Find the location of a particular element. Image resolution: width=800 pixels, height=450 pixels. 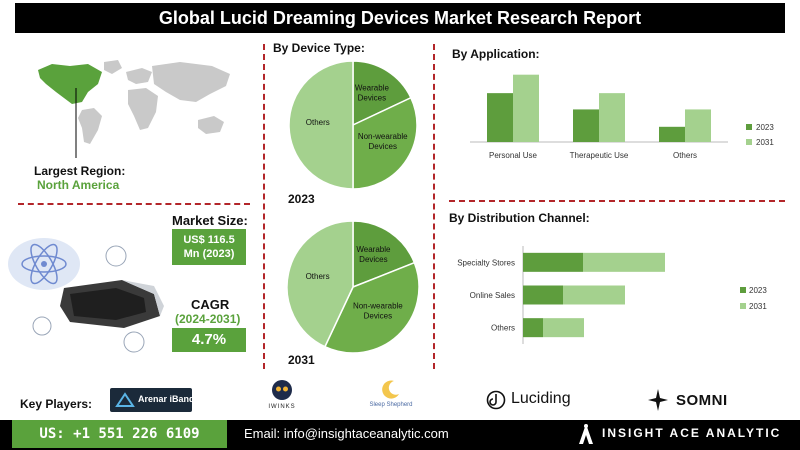

moon-icon is located at coordinates (390, 389).